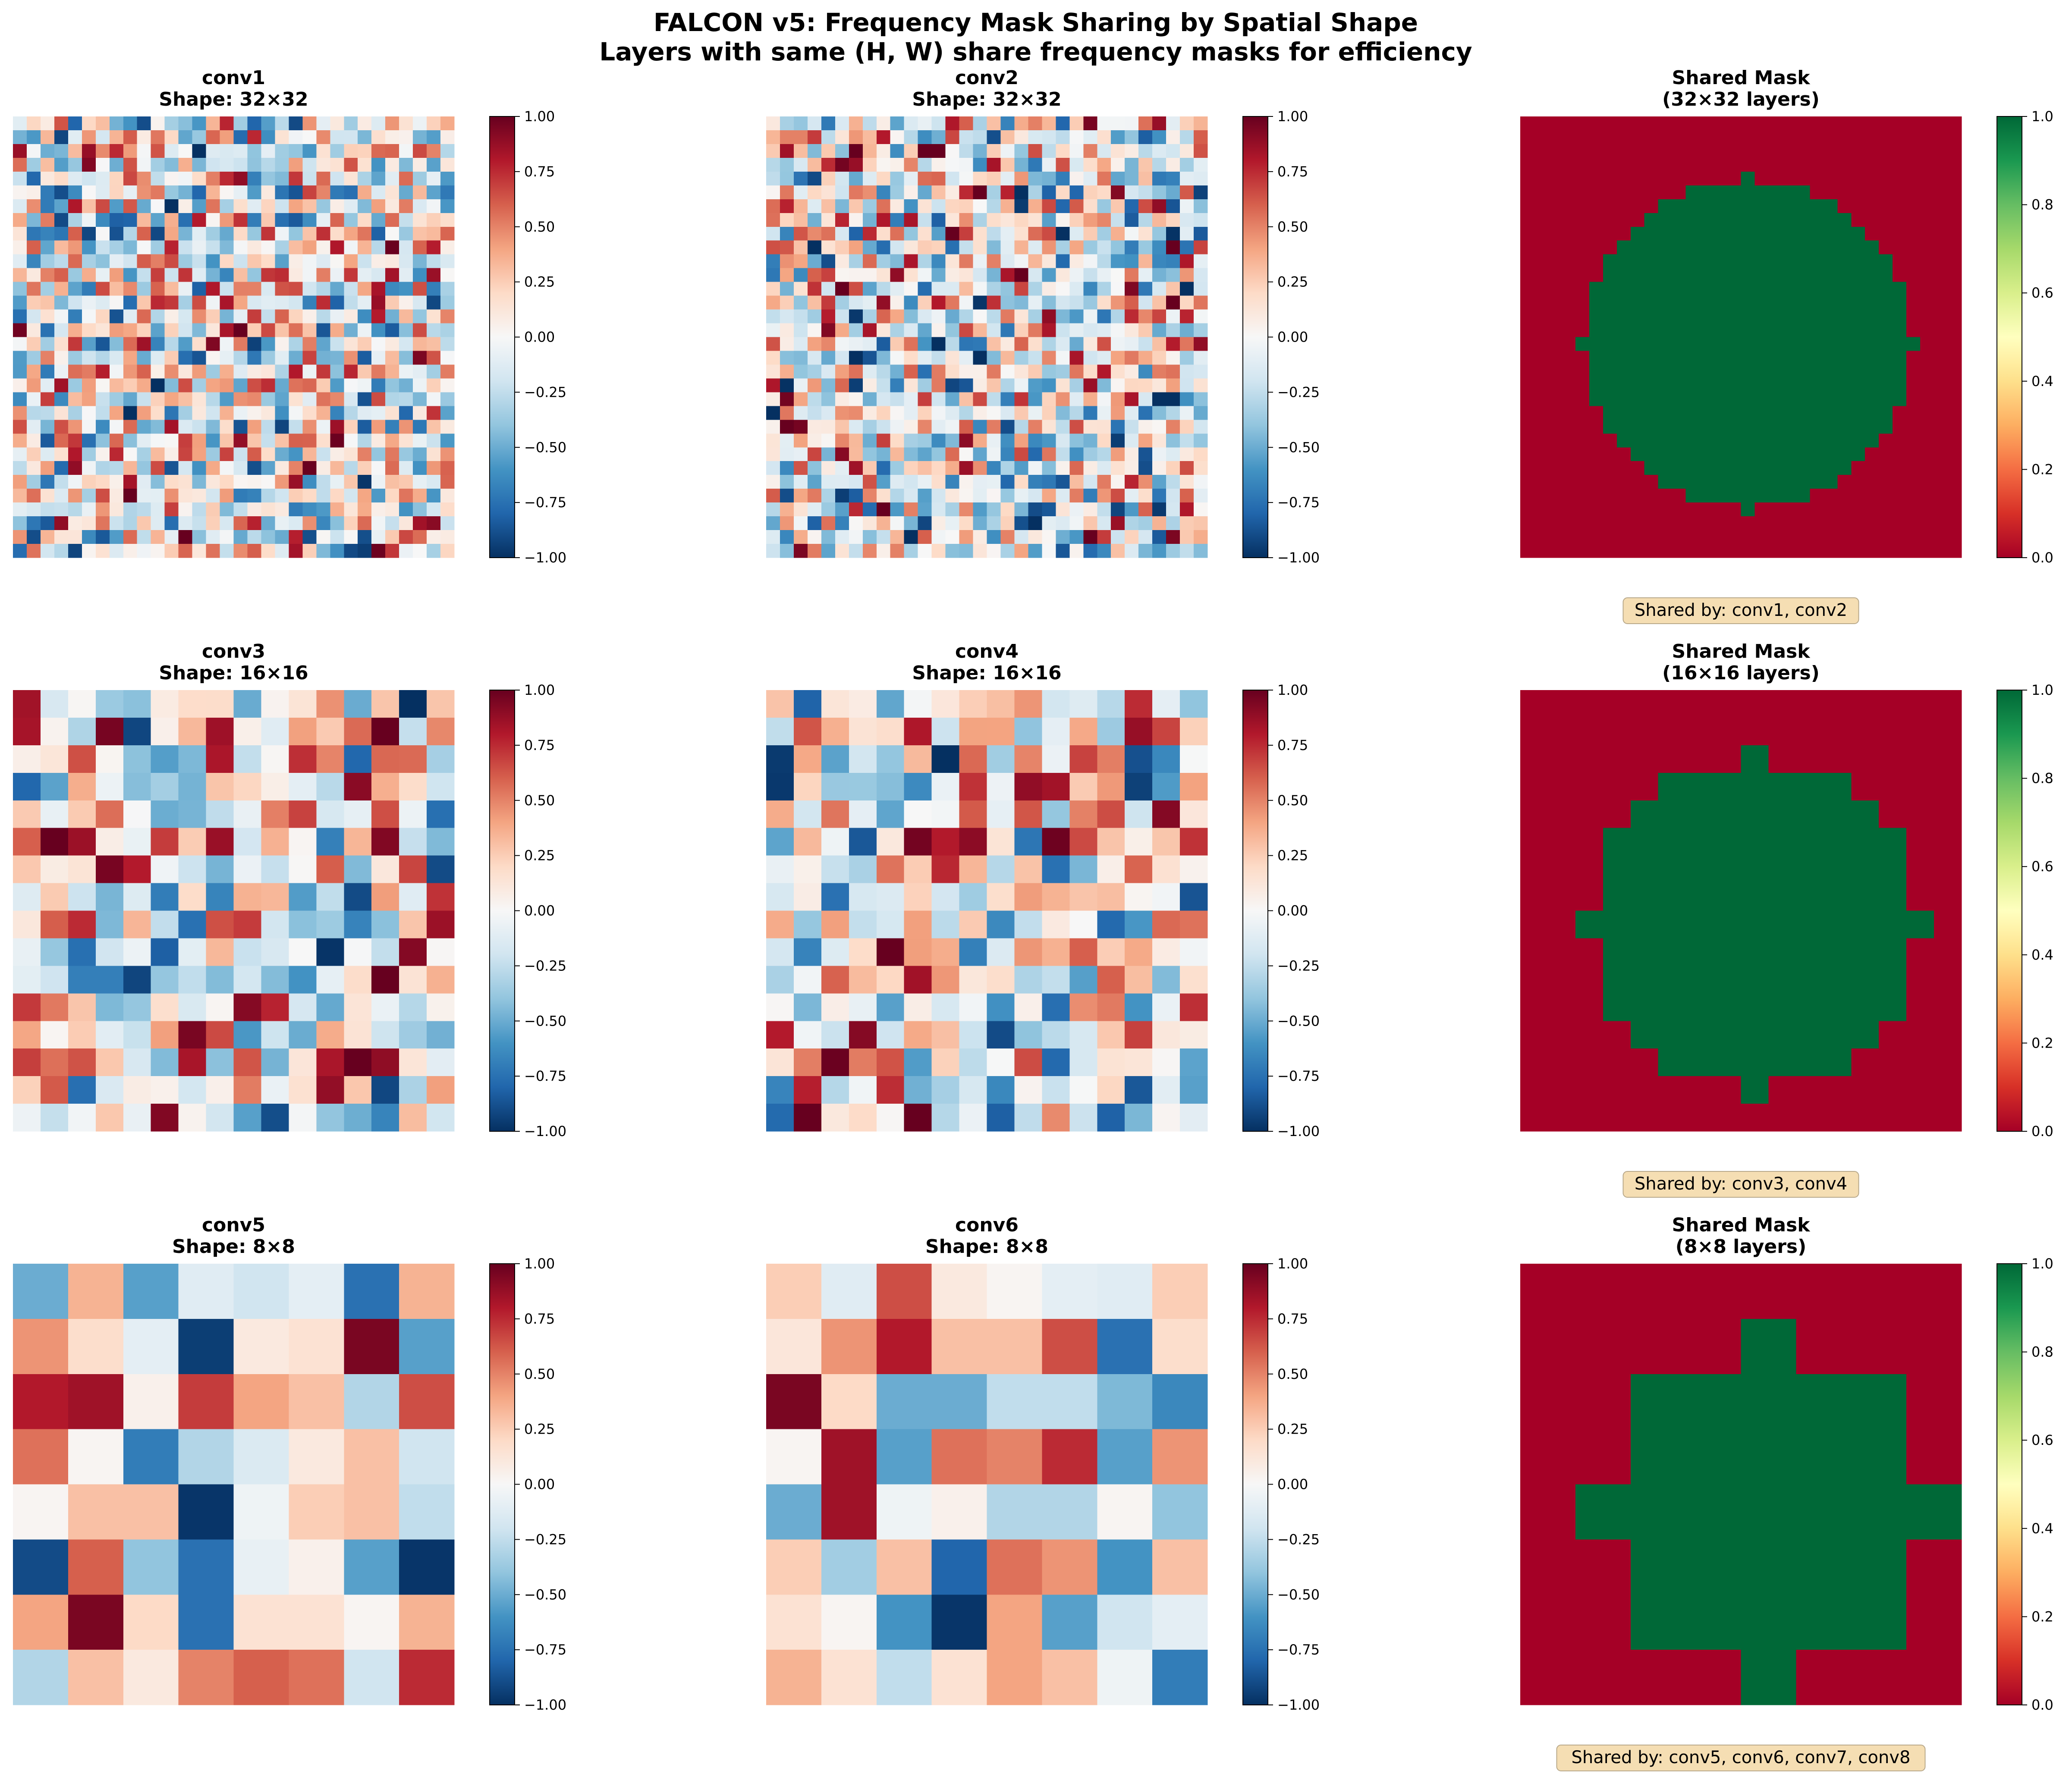  Describe the element at coordinates (539, 745) in the screenshot. I see `colorbar-tick-label: 0.75` at that location.